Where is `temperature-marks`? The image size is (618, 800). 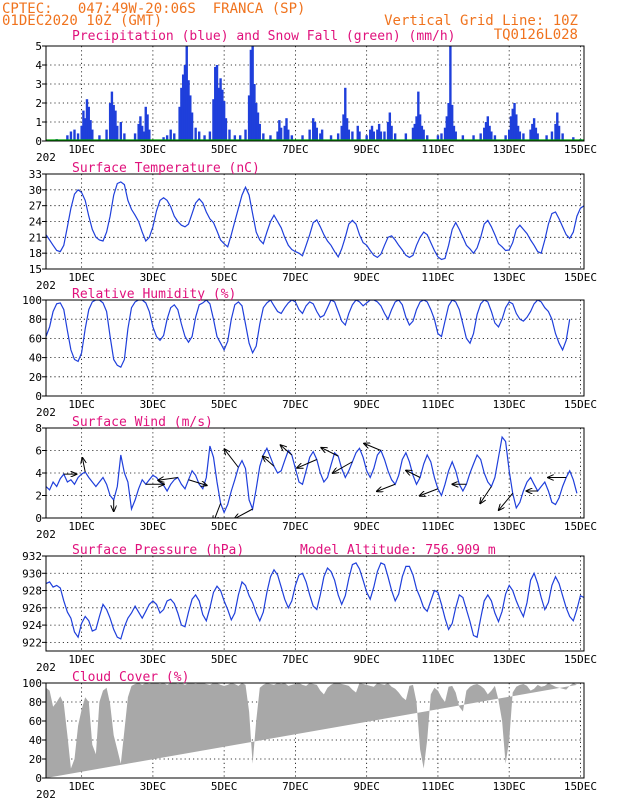 temperature-marks is located at coordinates (315, 221).